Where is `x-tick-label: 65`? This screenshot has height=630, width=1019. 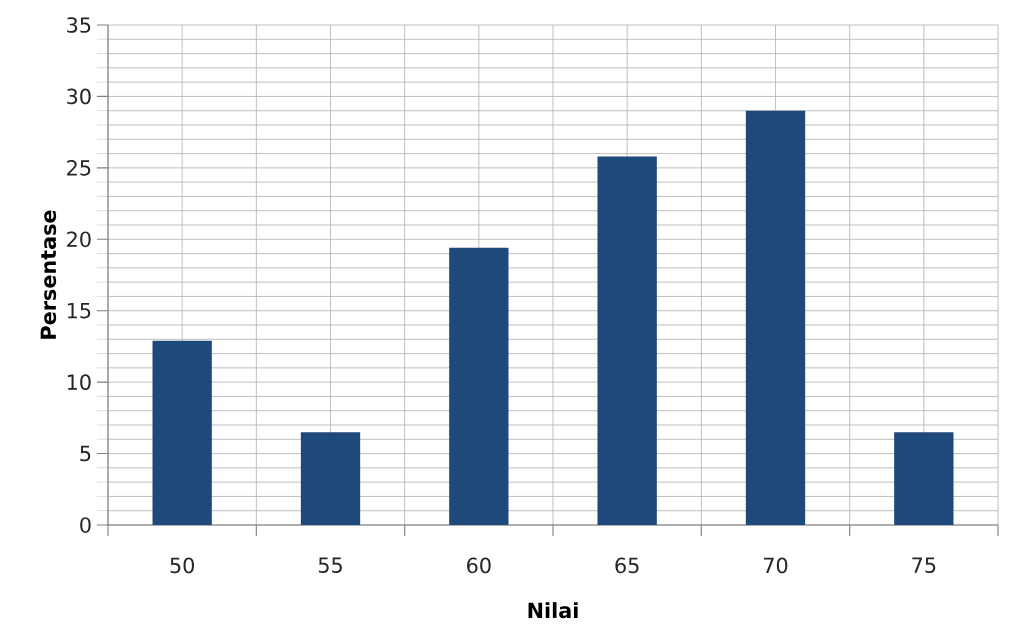
x-tick-label: 65 is located at coordinates (627, 565).